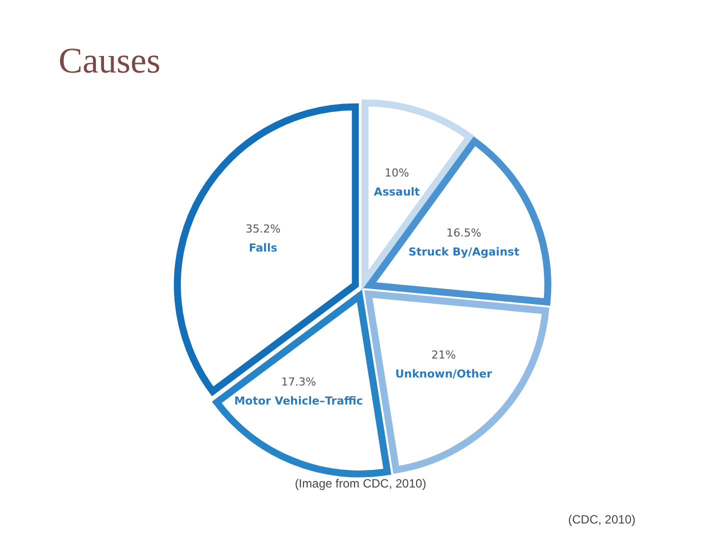  Describe the element at coordinates (397, 173) in the screenshot. I see `data-label: 10%` at that location.